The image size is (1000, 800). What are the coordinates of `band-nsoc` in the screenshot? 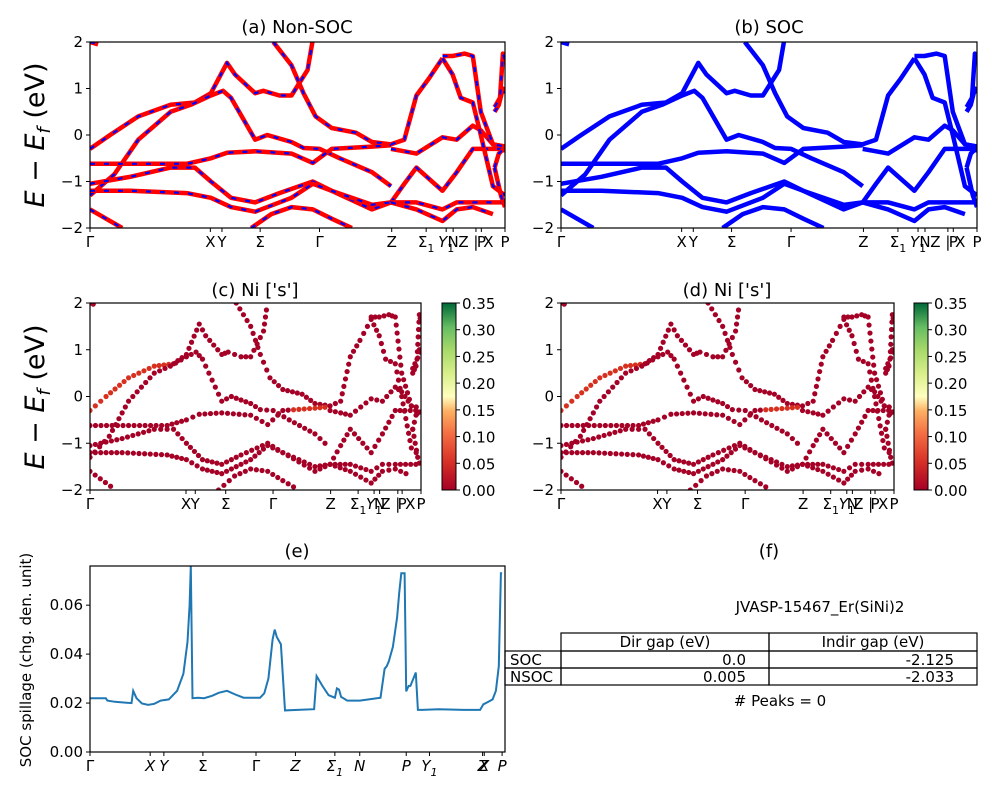 It's located at (358, 94).